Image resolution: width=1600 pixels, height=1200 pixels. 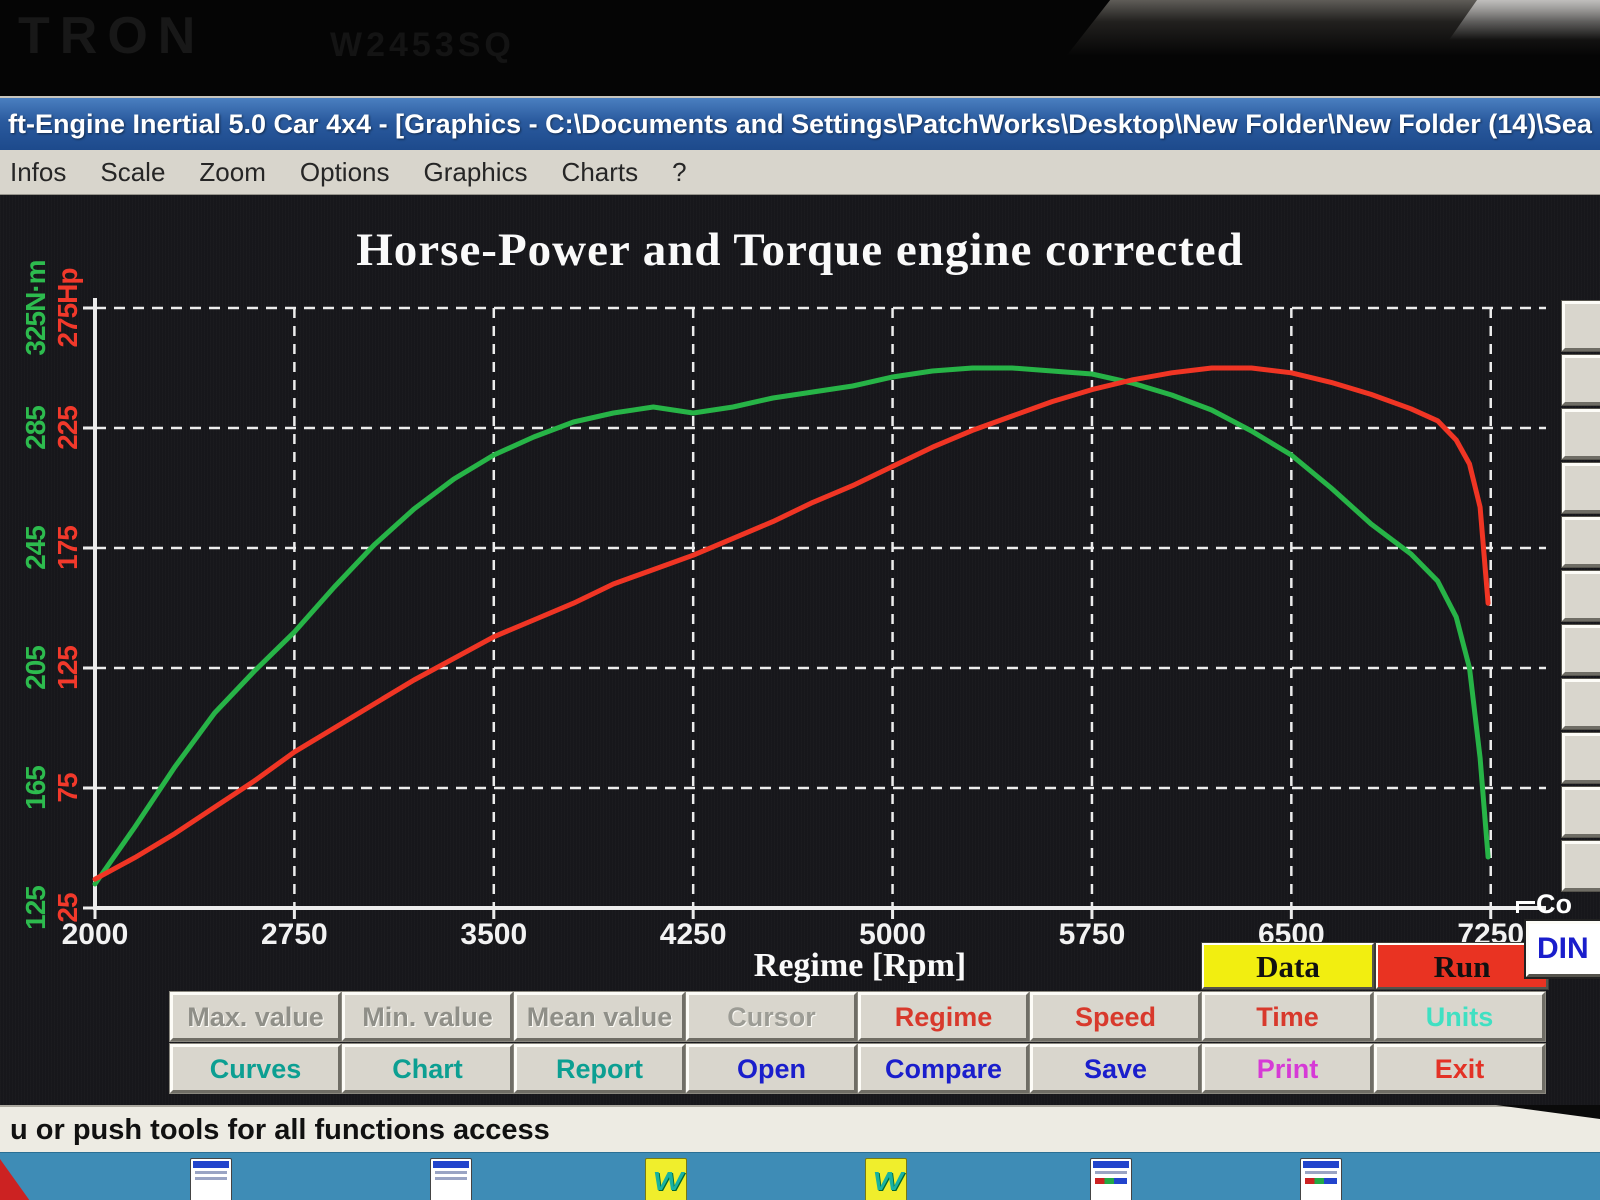 I want to click on menu-options: Options, so click(x=344, y=172).